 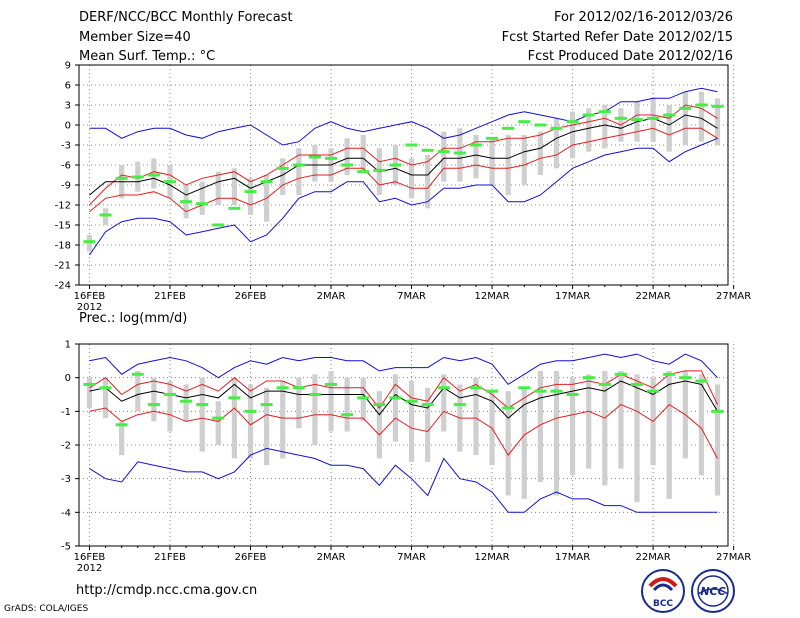 What do you see at coordinates (63, 246) in the screenshot?
I see `temp-y-tick-label: -18` at bounding box center [63, 246].